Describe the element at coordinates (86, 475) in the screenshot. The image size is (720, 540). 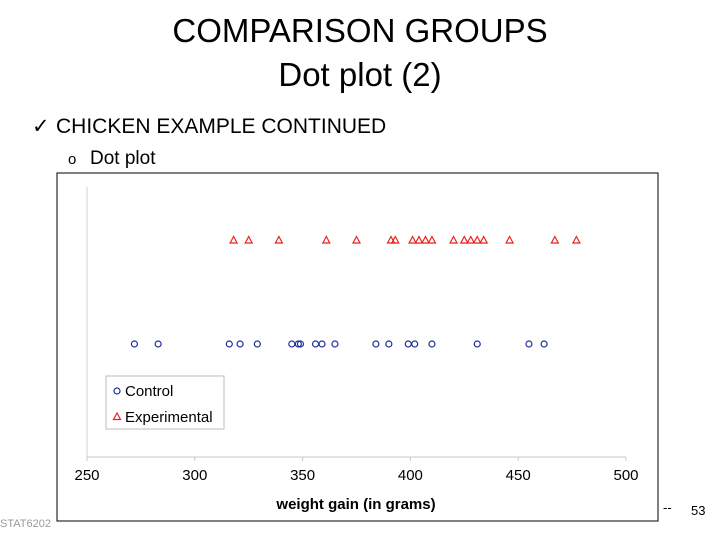
I see `x-tick-label: 250` at that location.